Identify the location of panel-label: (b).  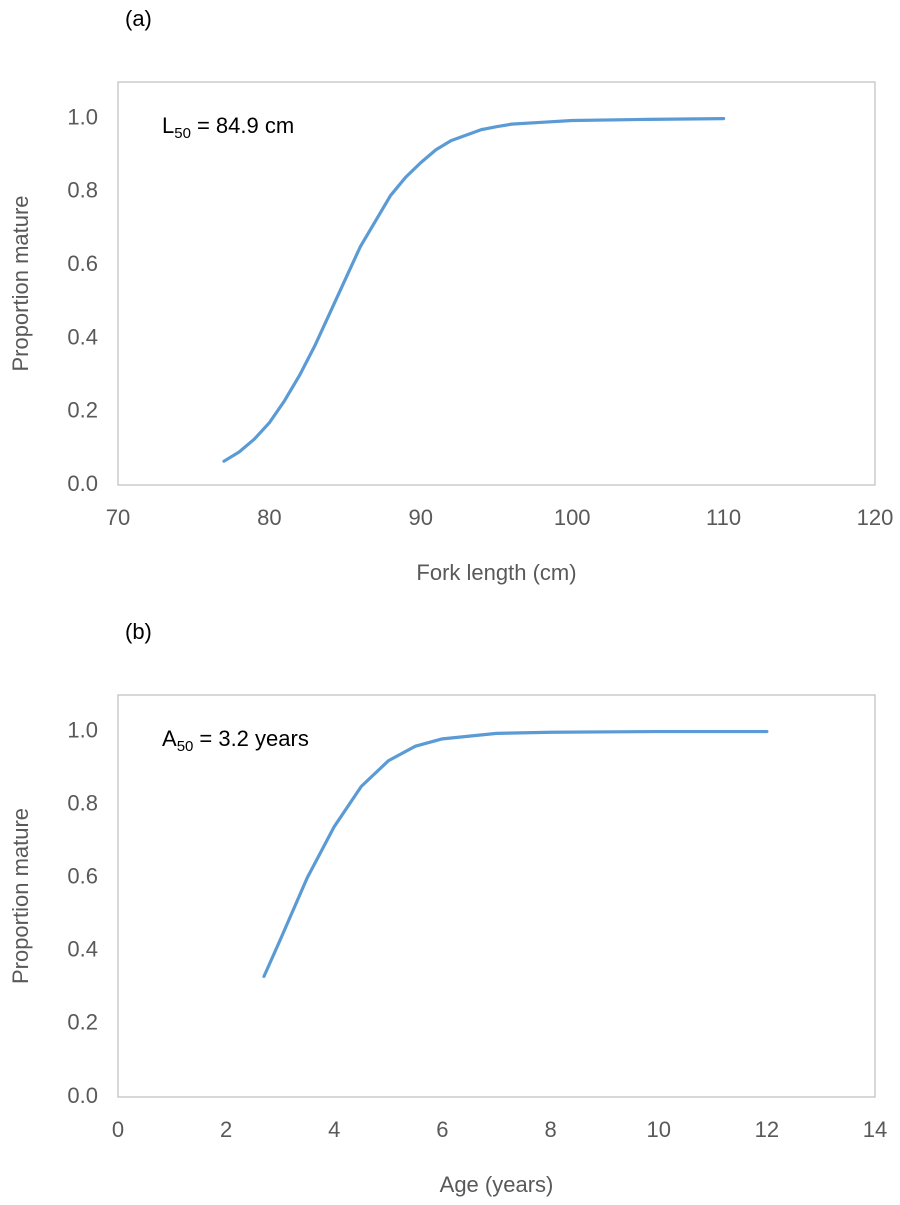
(138, 631).